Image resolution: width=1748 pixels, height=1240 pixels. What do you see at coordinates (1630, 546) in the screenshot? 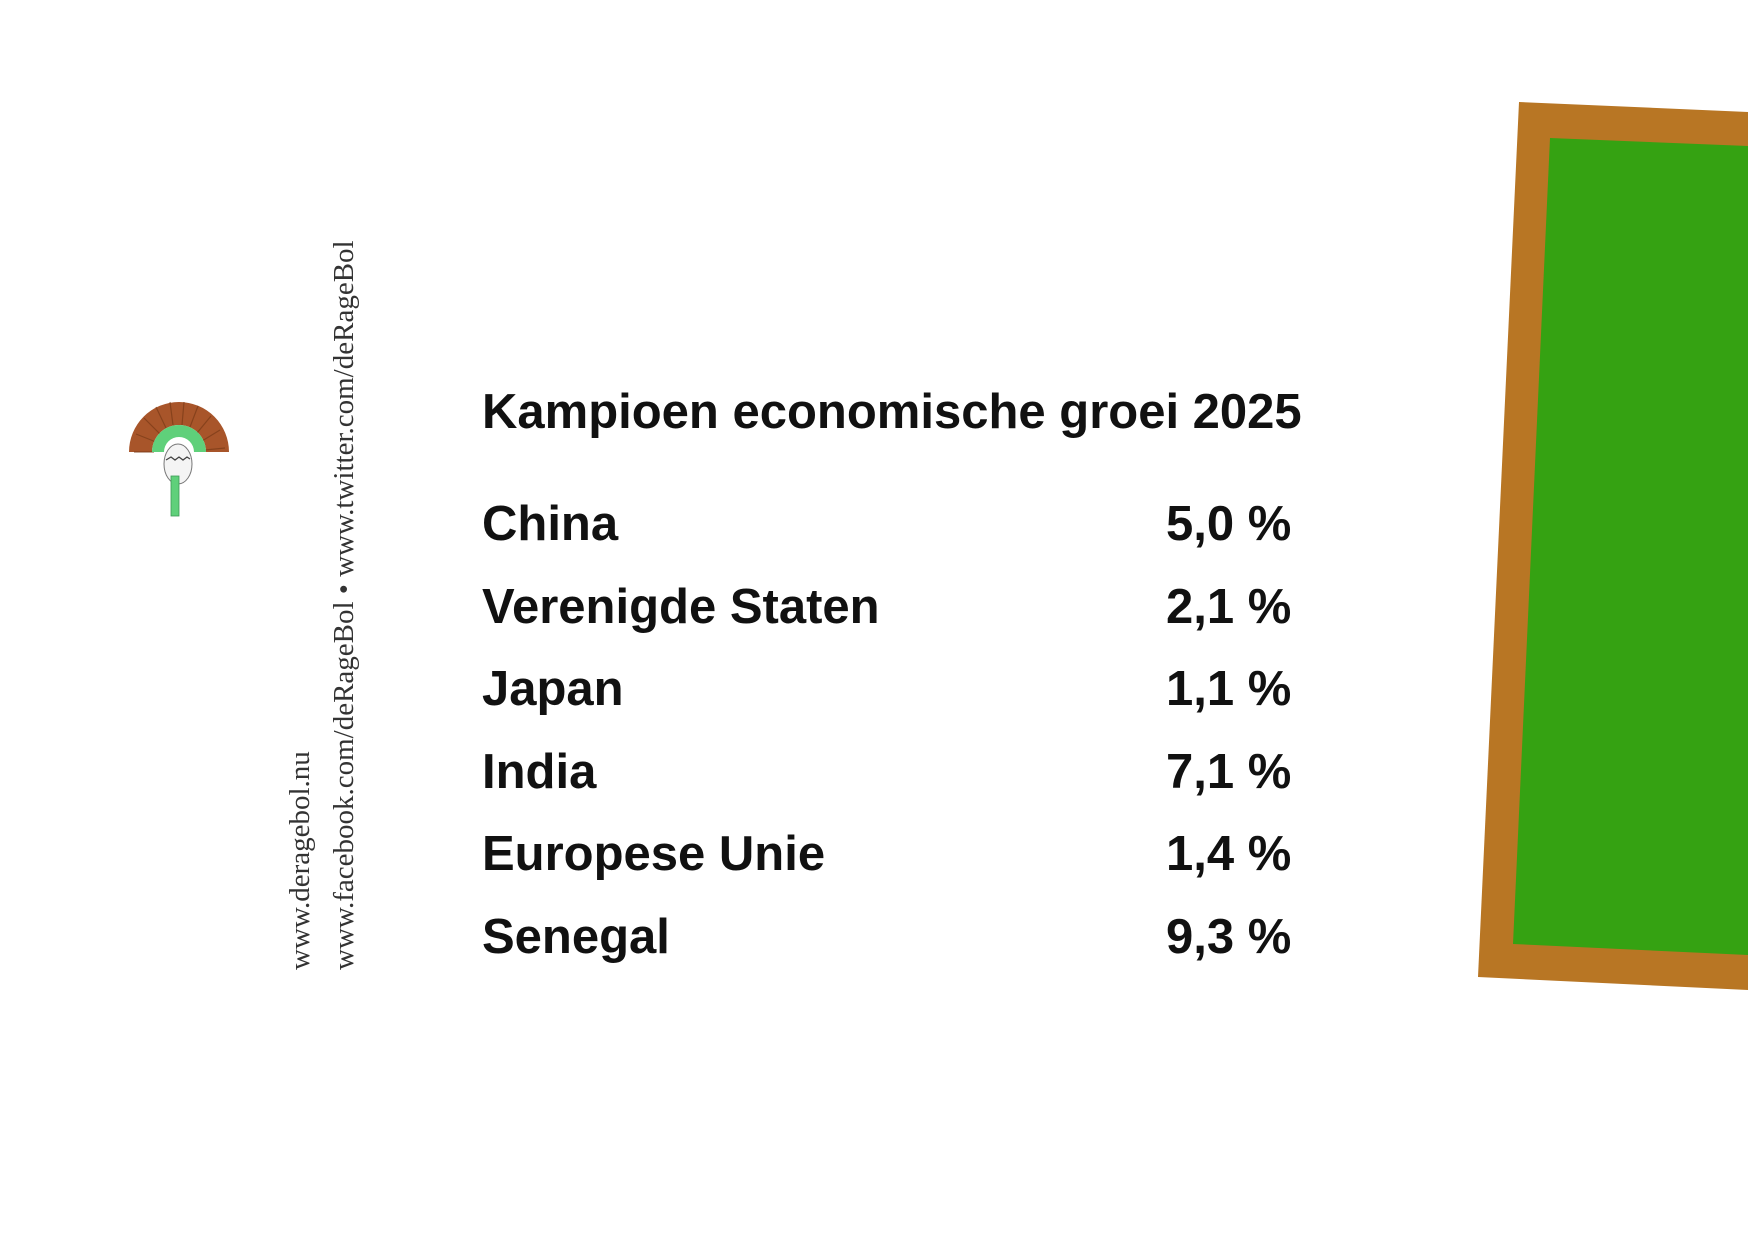
I see `board-surface` at bounding box center [1630, 546].